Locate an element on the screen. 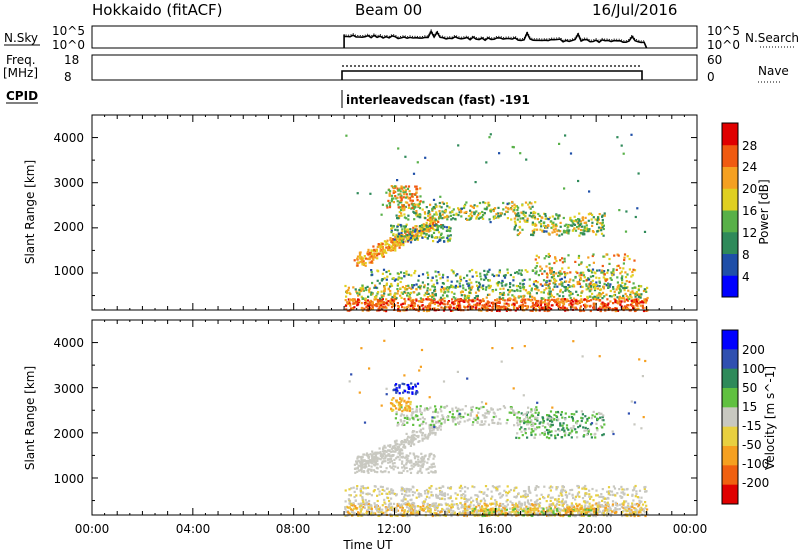  cpid-label: CPID is located at coordinates (22, 96).